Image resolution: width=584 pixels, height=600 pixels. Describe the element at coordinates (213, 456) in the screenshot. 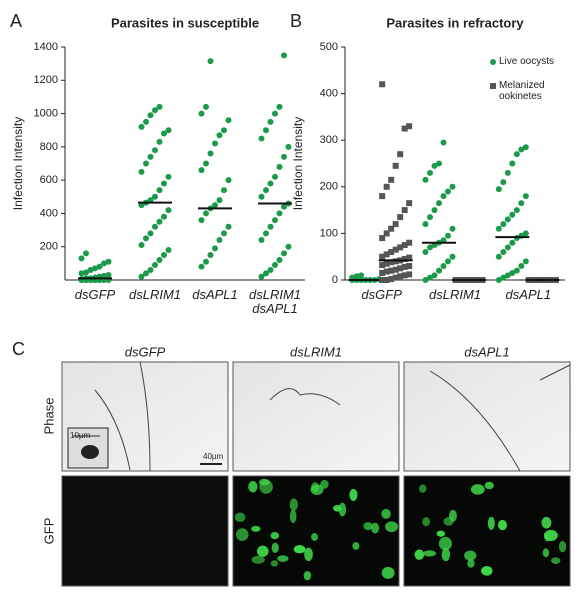

I see `scale-bar-label: 40µm` at that location.